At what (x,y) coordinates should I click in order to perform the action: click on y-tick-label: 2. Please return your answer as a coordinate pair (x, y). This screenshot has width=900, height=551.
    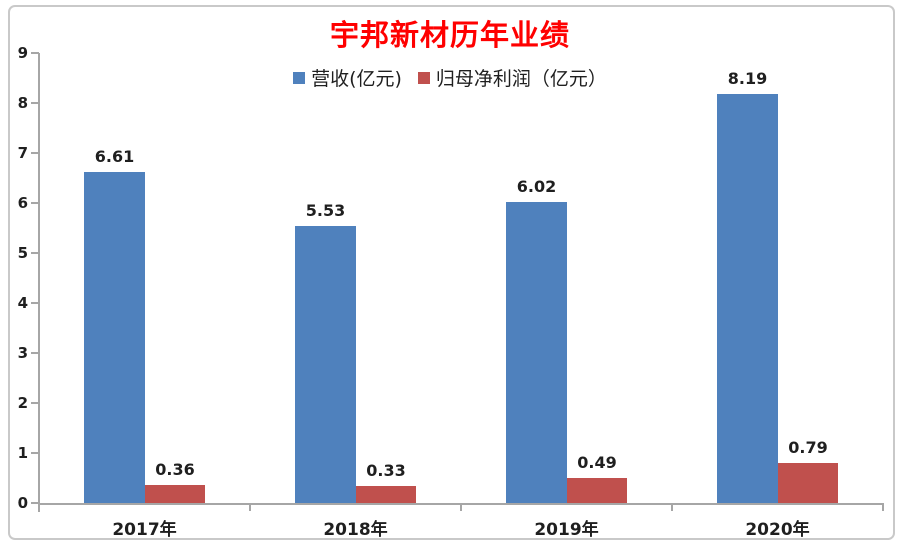
    Looking at the image, I should click on (22, 403).